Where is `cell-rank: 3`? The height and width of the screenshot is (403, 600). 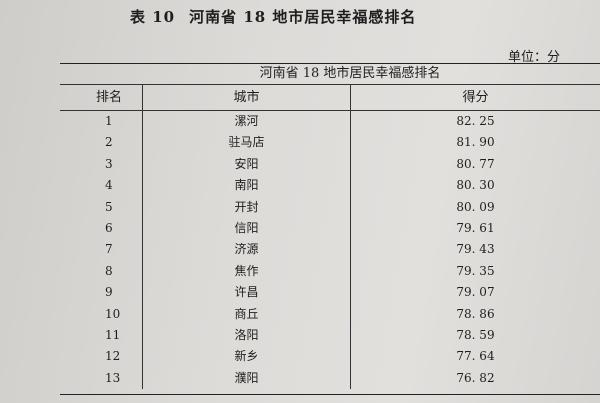
cell-rank: 3 is located at coordinates (109, 163).